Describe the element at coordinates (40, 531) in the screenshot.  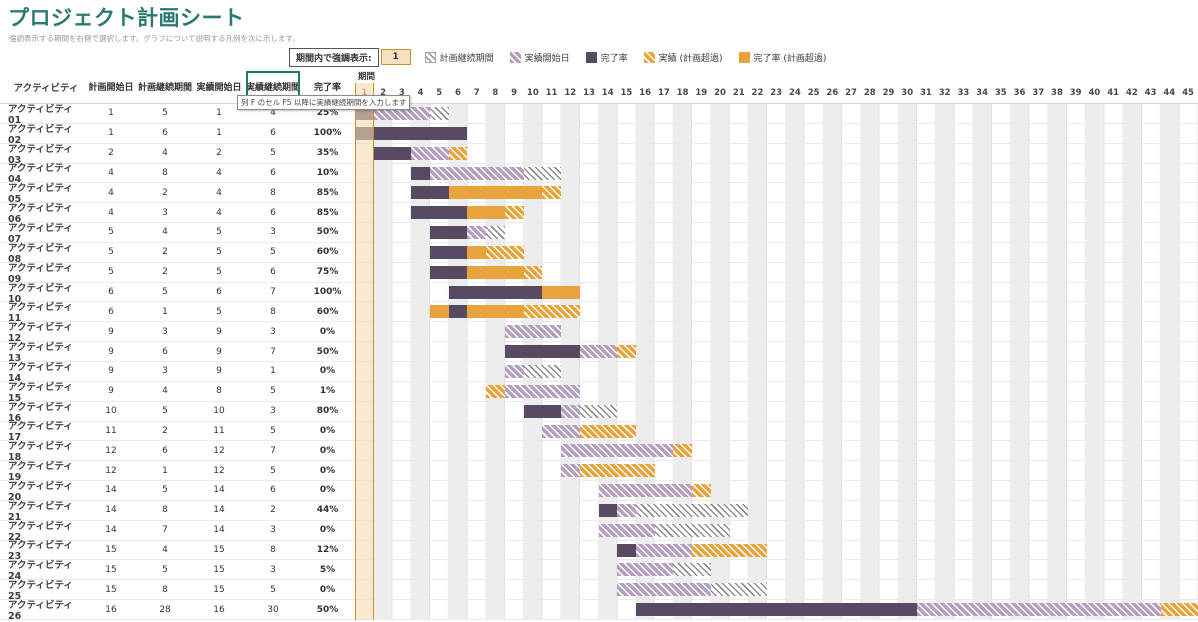
I see `cell-activity: アクティビティ 22` at that location.